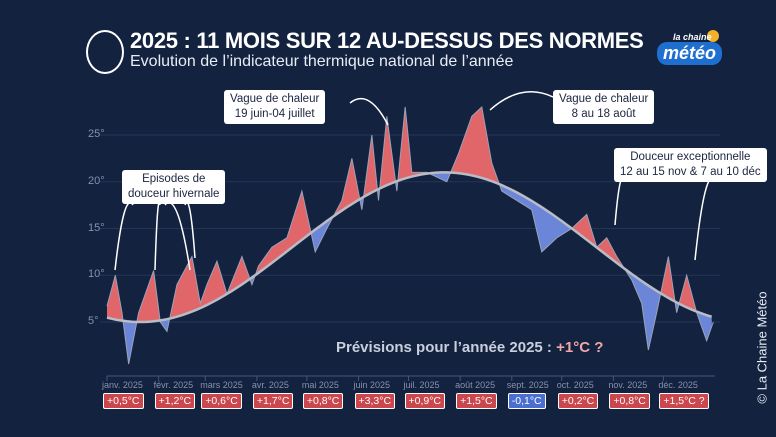 The height and width of the screenshot is (437, 776). Describe the element at coordinates (692, 37) in the screenshot. I see `brand-small: la chaine` at that location.